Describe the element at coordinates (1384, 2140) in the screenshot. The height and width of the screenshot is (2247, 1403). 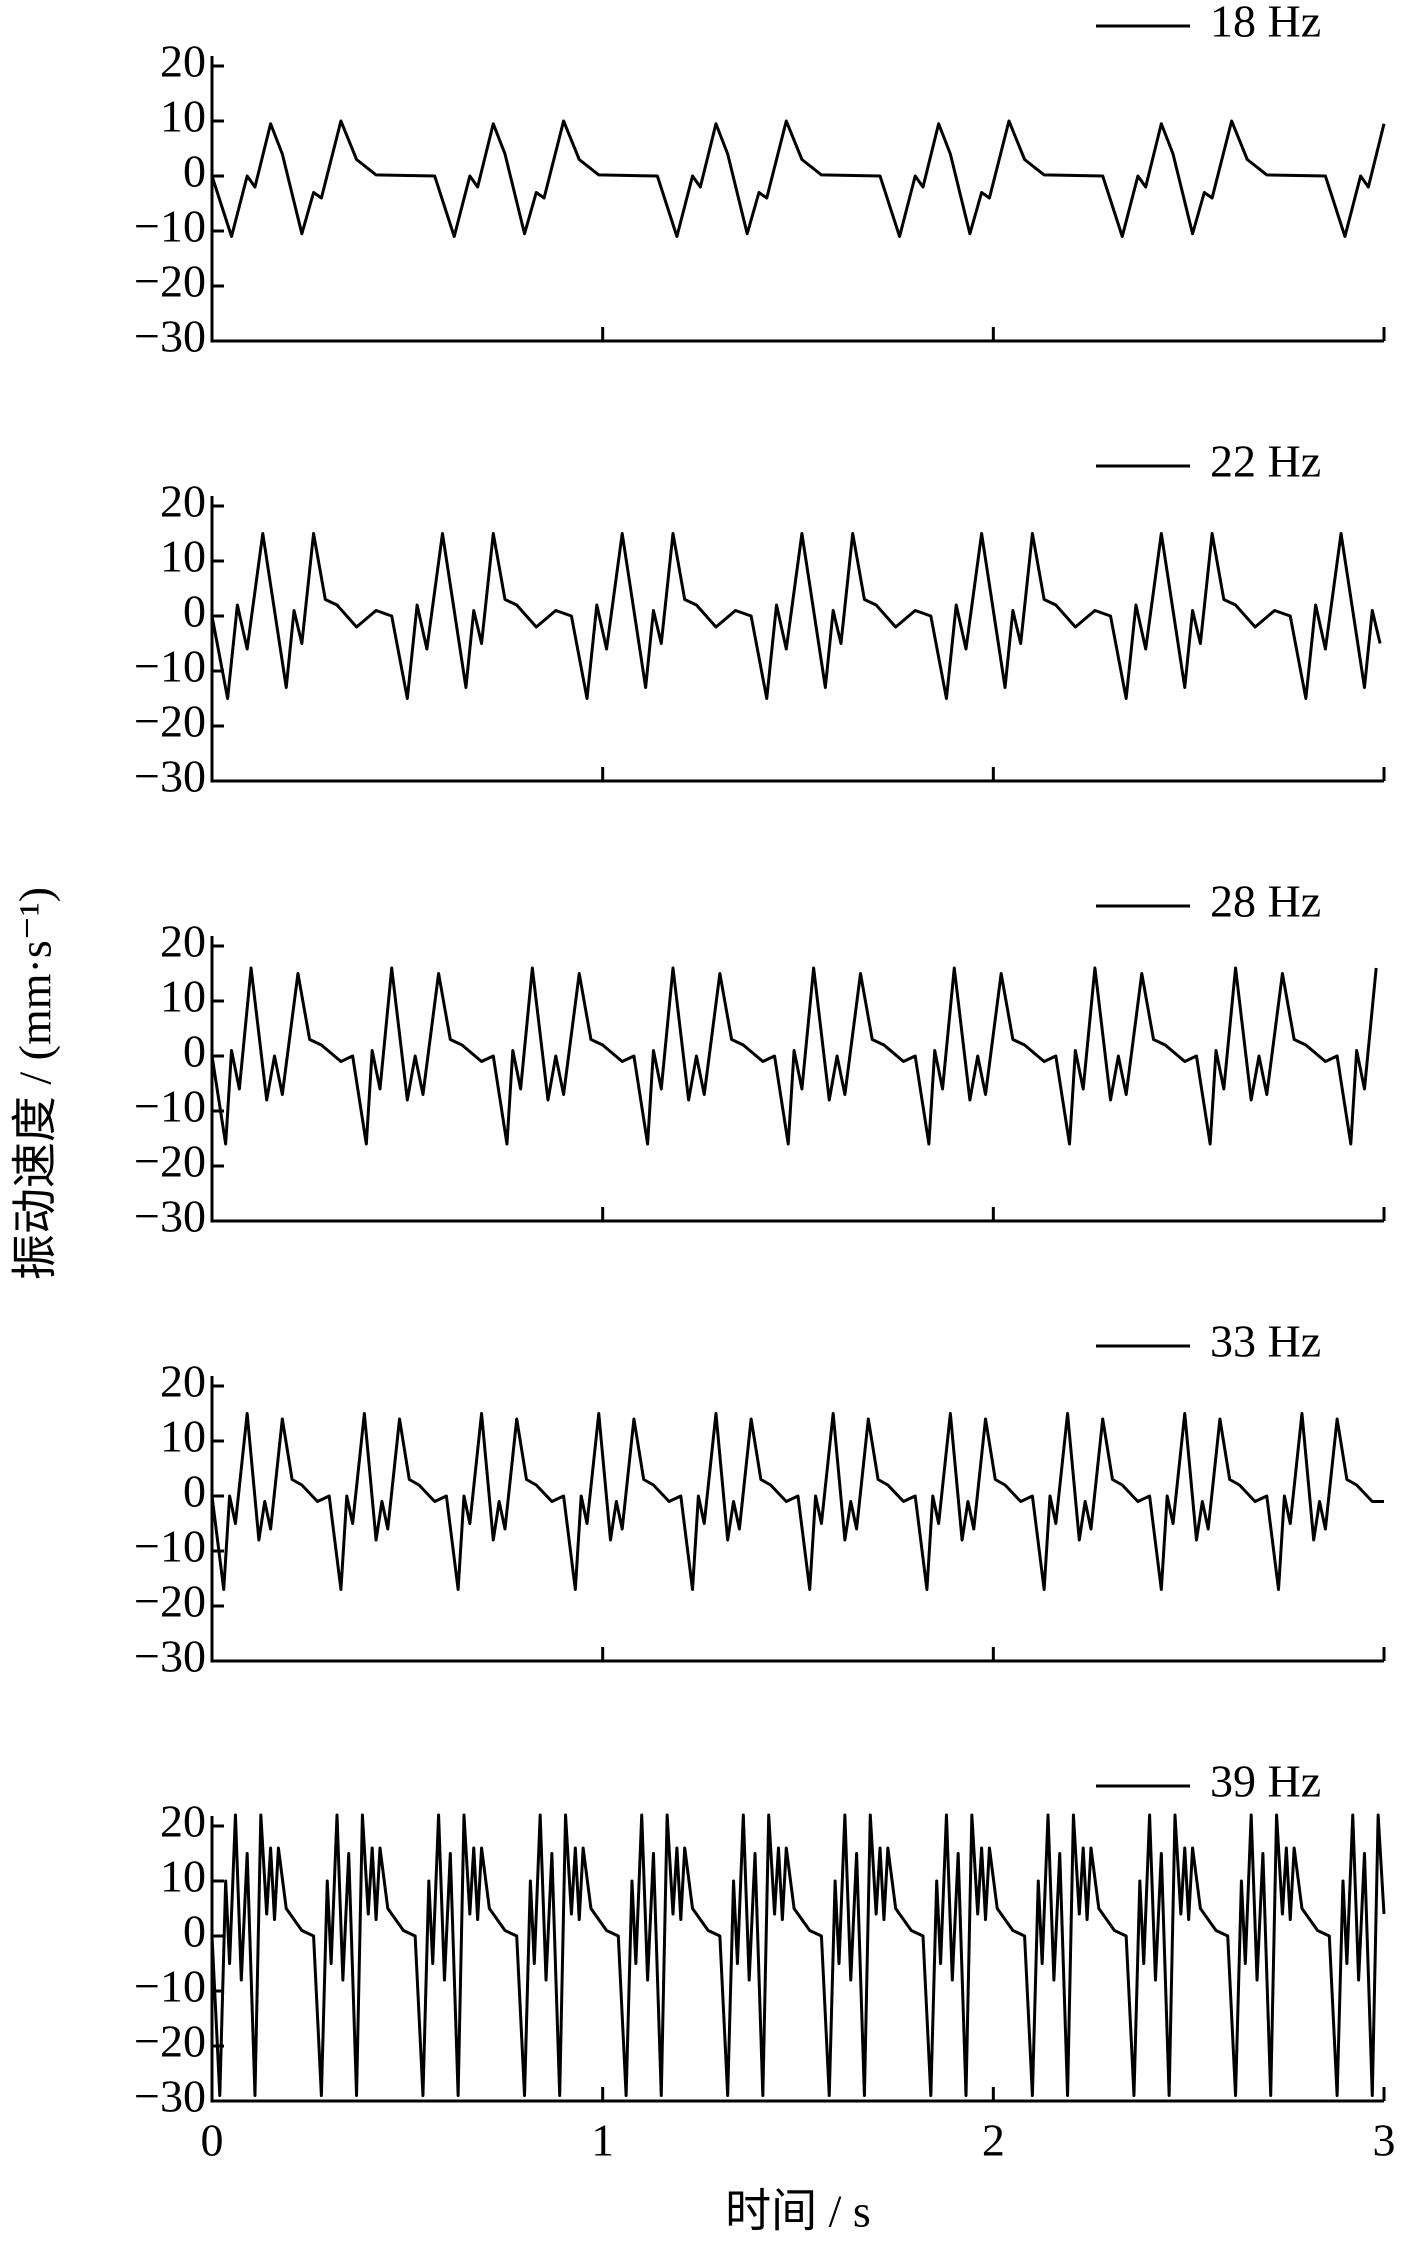
I see `x-tick-label: 3` at that location.